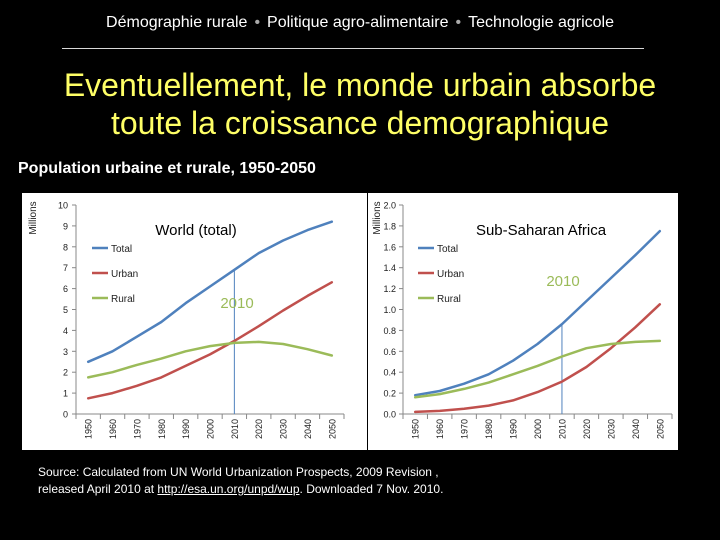 This screenshot has height=540, width=720. I want to click on chart-title: Sub-Saharan Africa, so click(541, 230).